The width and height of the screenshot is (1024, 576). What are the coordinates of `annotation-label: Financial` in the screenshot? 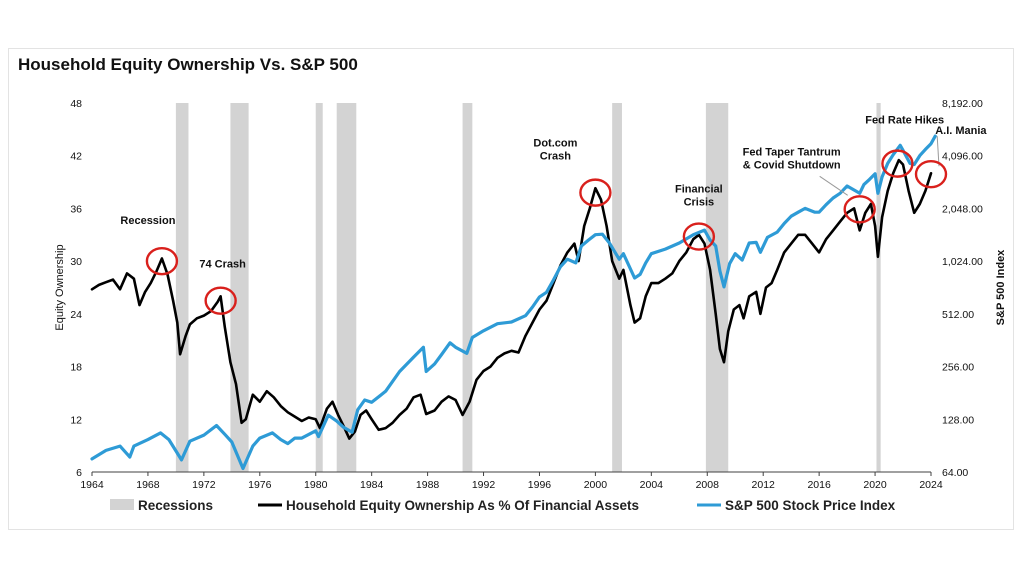 It's located at (699, 190).